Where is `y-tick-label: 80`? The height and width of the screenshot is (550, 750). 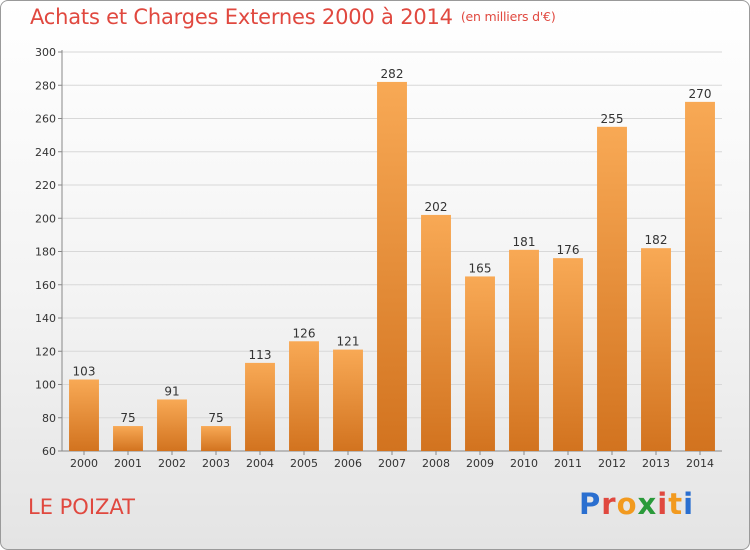
y-tick-label: 80 is located at coordinates (49, 418).